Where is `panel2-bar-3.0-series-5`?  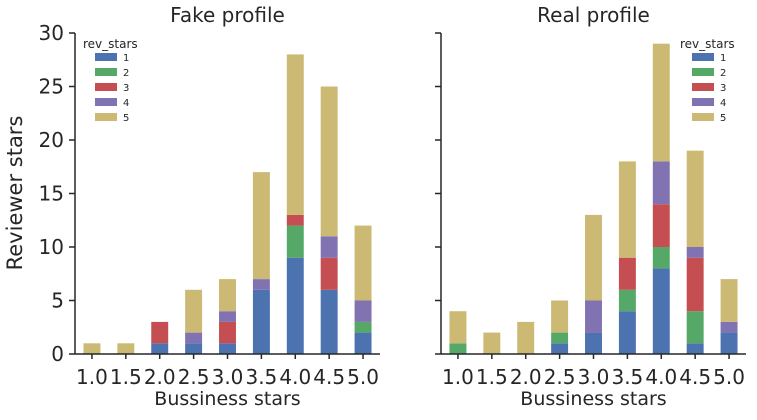
panel2-bar-3.0-series-5 is located at coordinates (593, 257).